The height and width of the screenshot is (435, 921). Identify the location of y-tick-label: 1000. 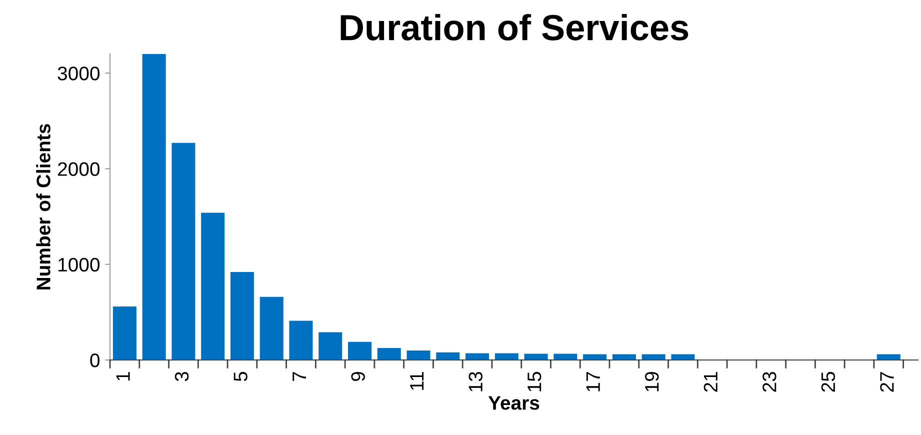
(79, 265).